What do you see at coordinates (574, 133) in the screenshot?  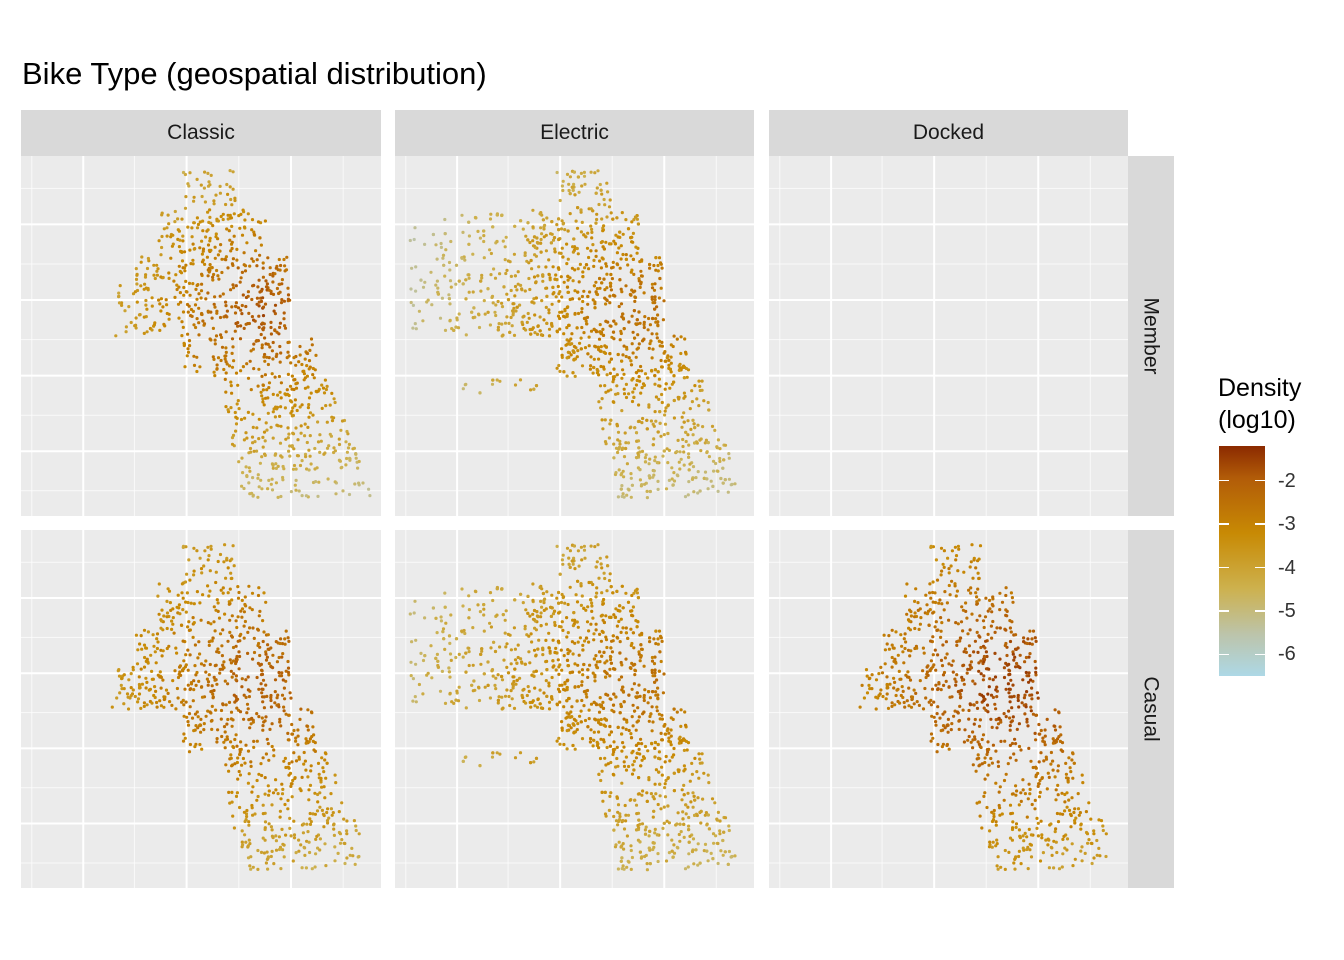 I see `facet-strip-electric: Electric` at bounding box center [574, 133].